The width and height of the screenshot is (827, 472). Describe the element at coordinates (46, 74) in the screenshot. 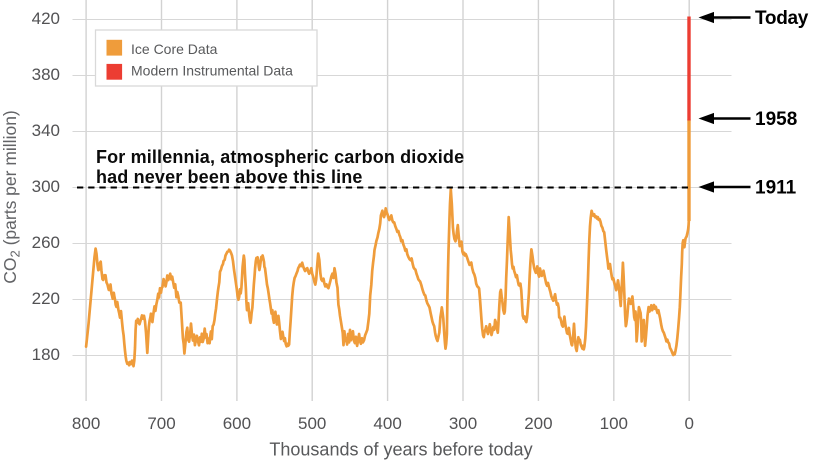

I see `svg-text: 380` at that location.